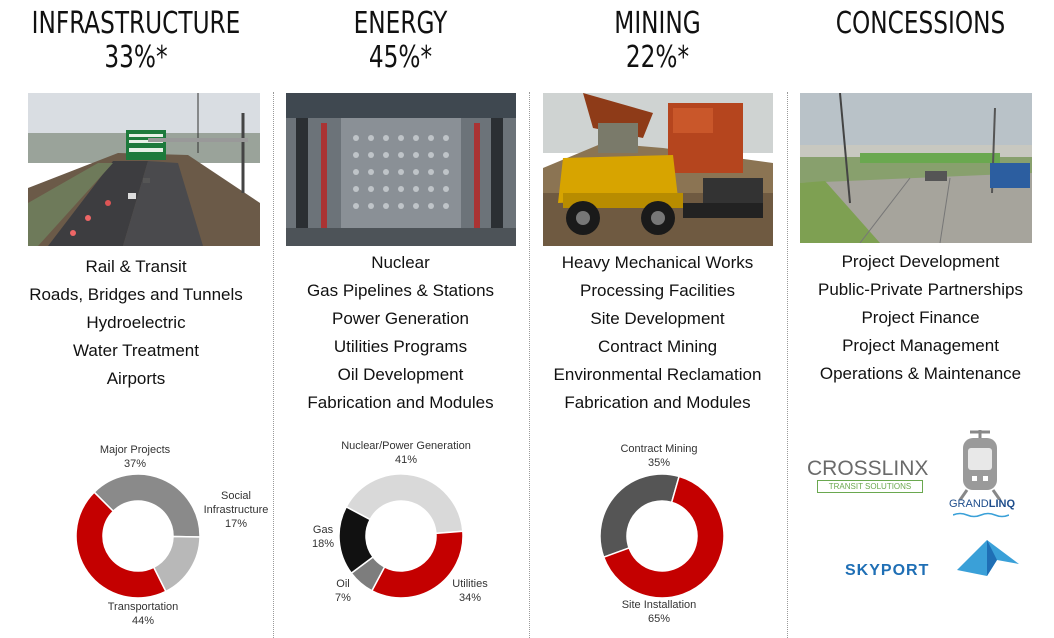  I want to click on column-title: INFRASTRUCTURE, so click(136, 23).